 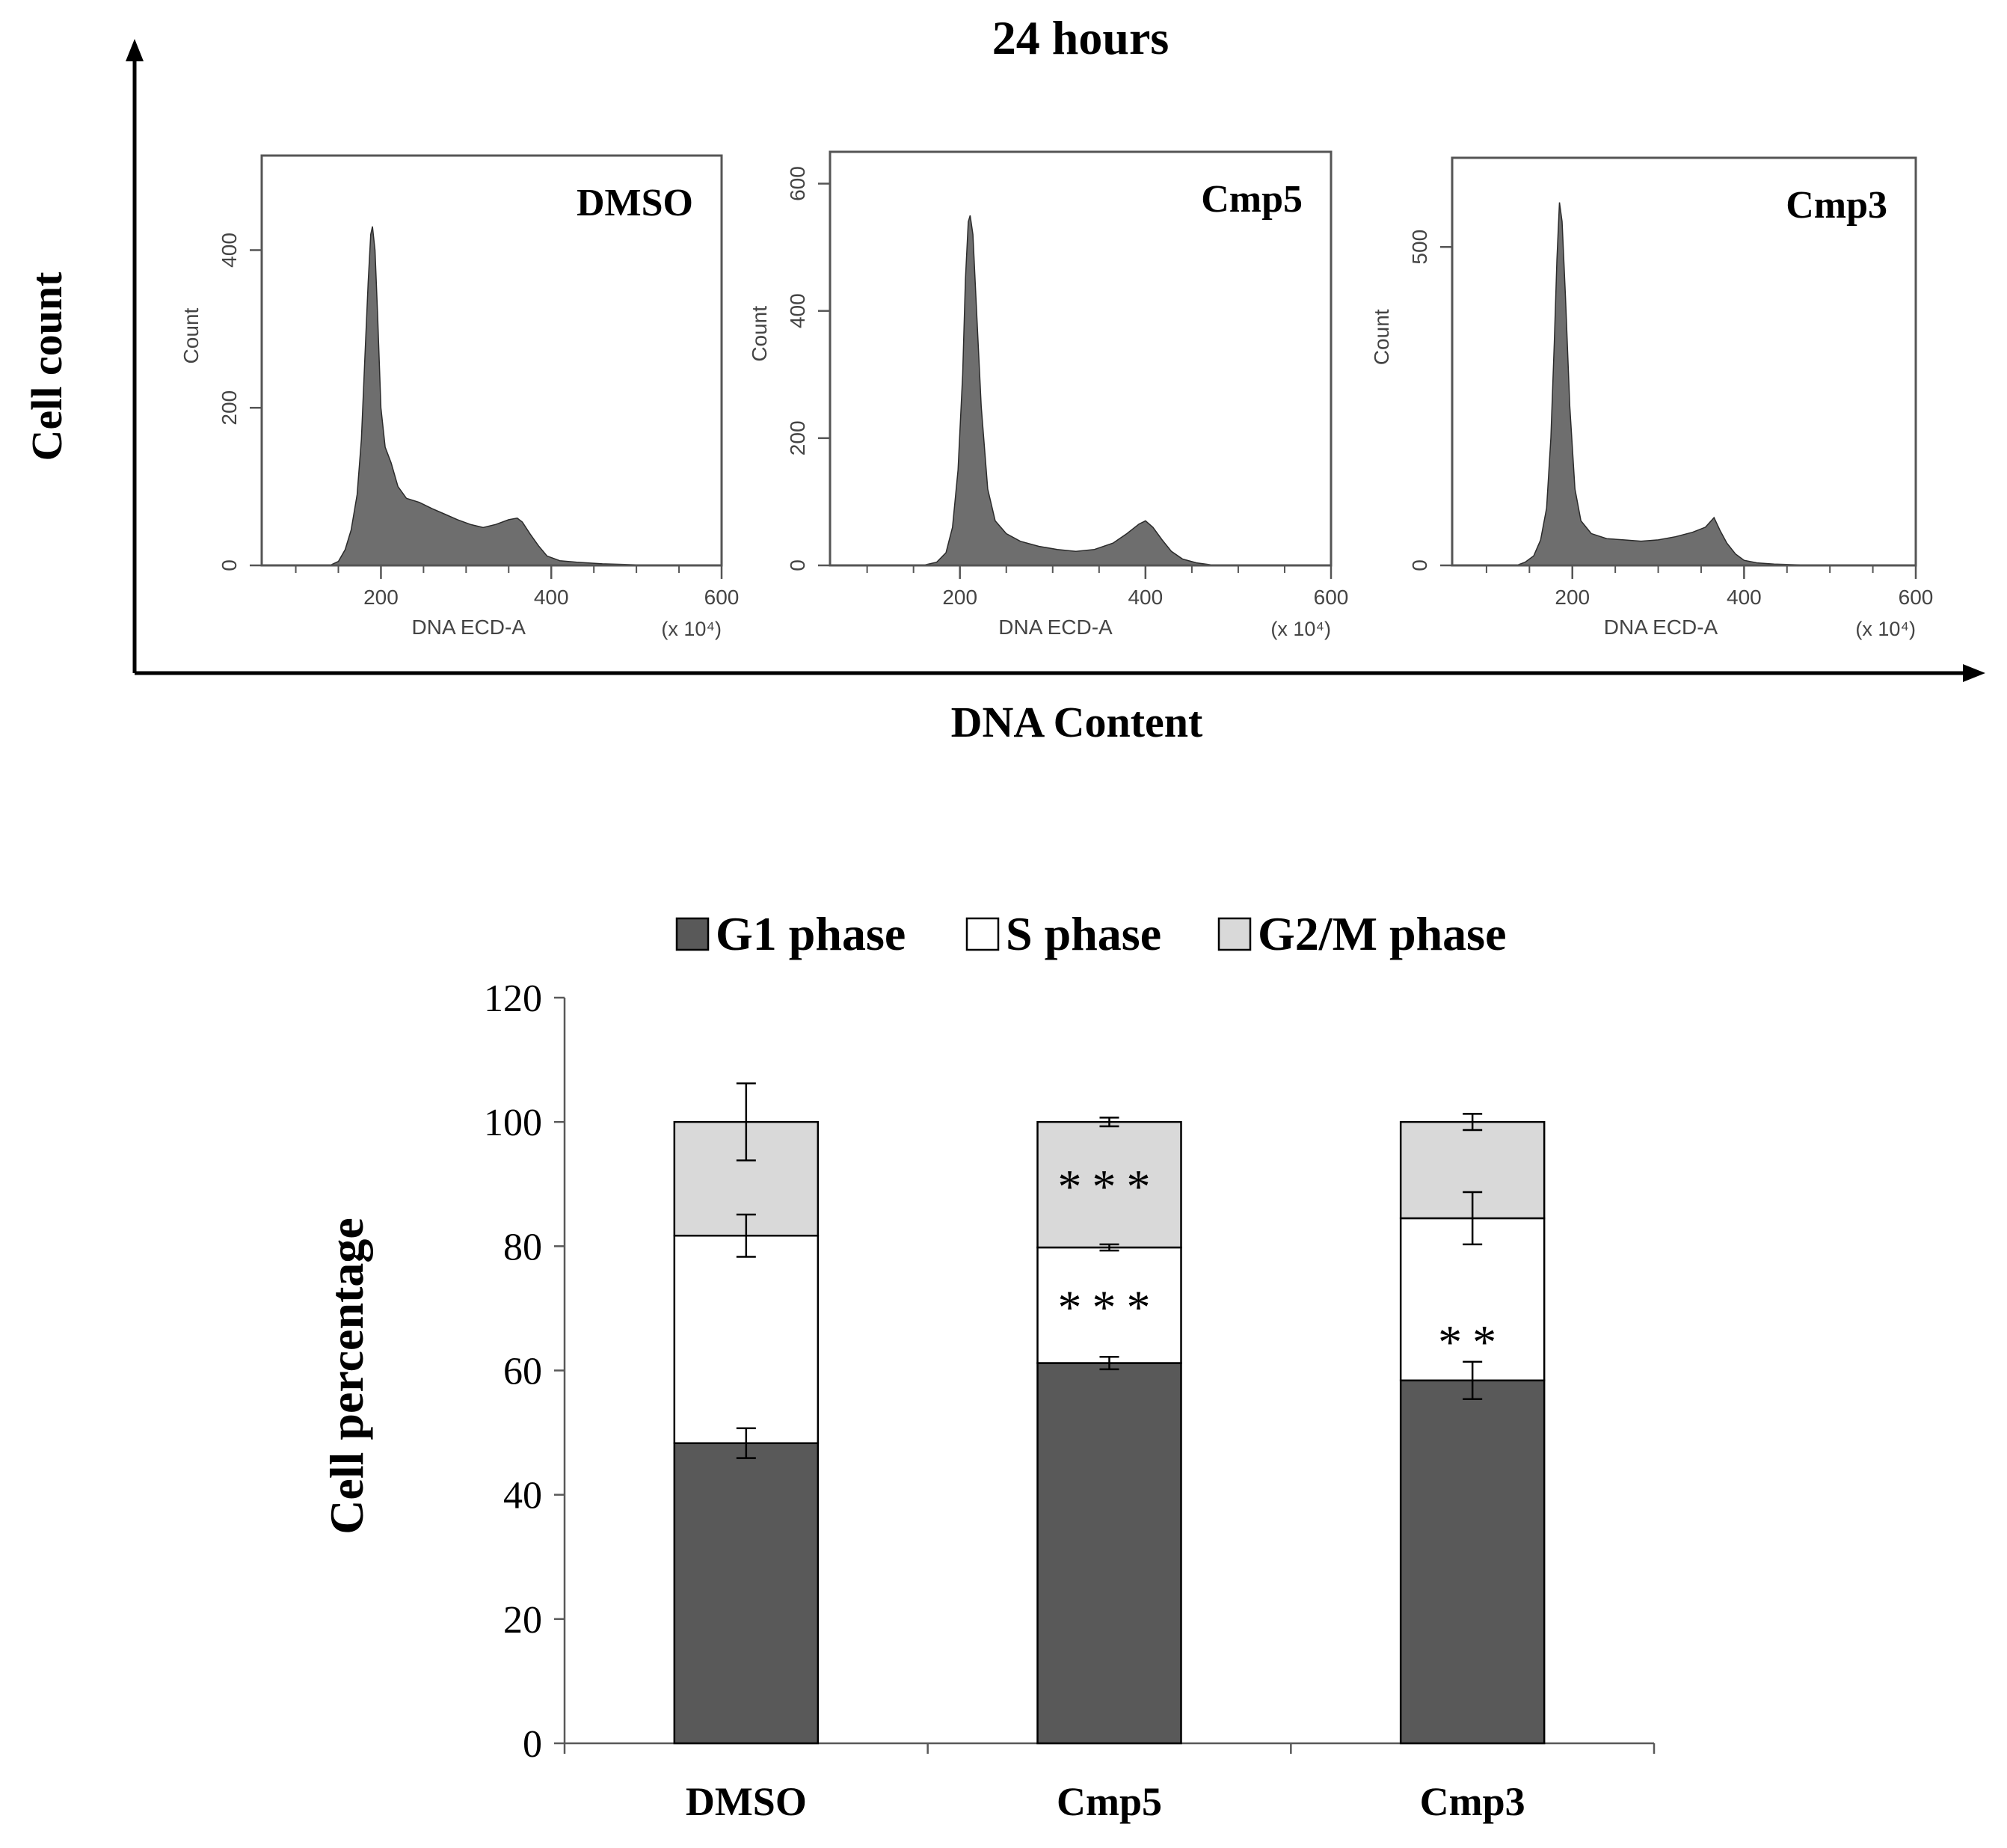 What do you see at coordinates (1109, 1801) in the screenshot?
I see `category-label: Cmp5` at bounding box center [1109, 1801].